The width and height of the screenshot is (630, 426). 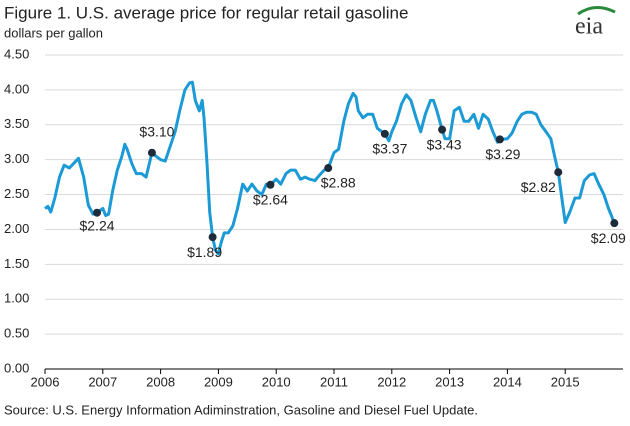 What do you see at coordinates (589, 27) in the screenshot?
I see `logo: eia` at bounding box center [589, 27].